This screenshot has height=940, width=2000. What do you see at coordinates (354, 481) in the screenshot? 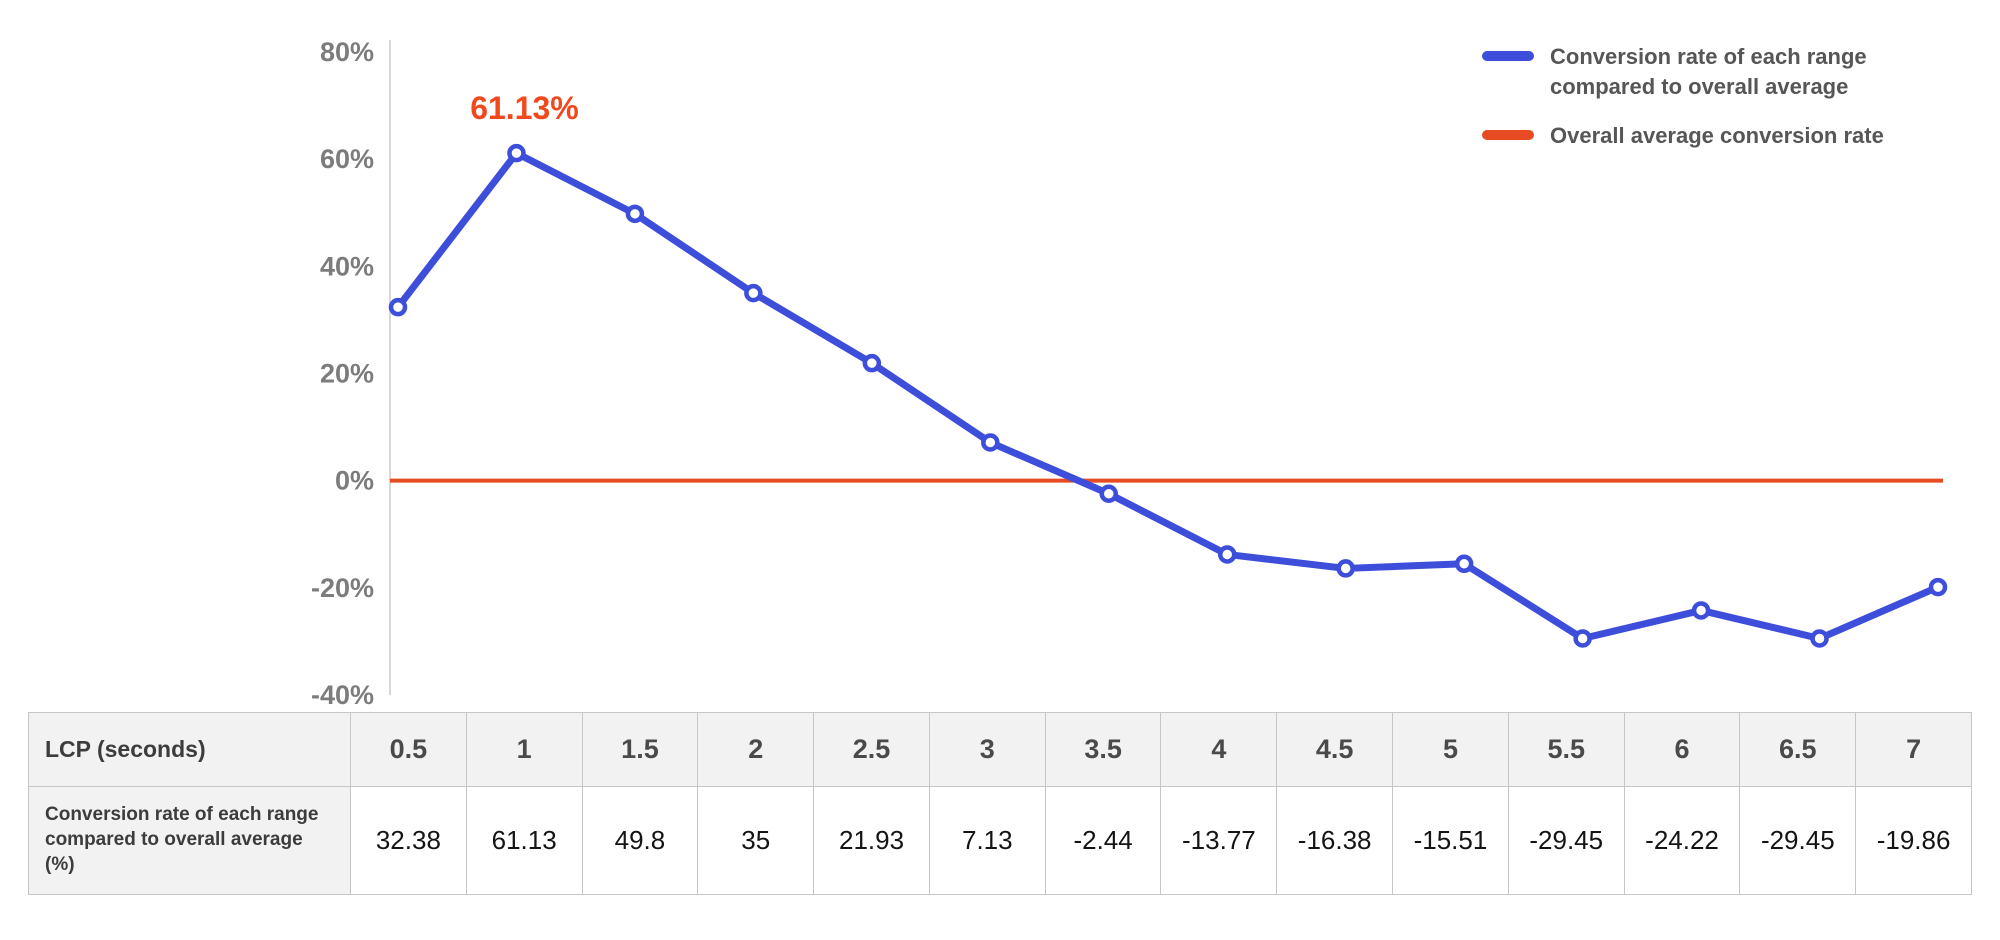
I see `y-tick-label: 0%` at bounding box center [354, 481].